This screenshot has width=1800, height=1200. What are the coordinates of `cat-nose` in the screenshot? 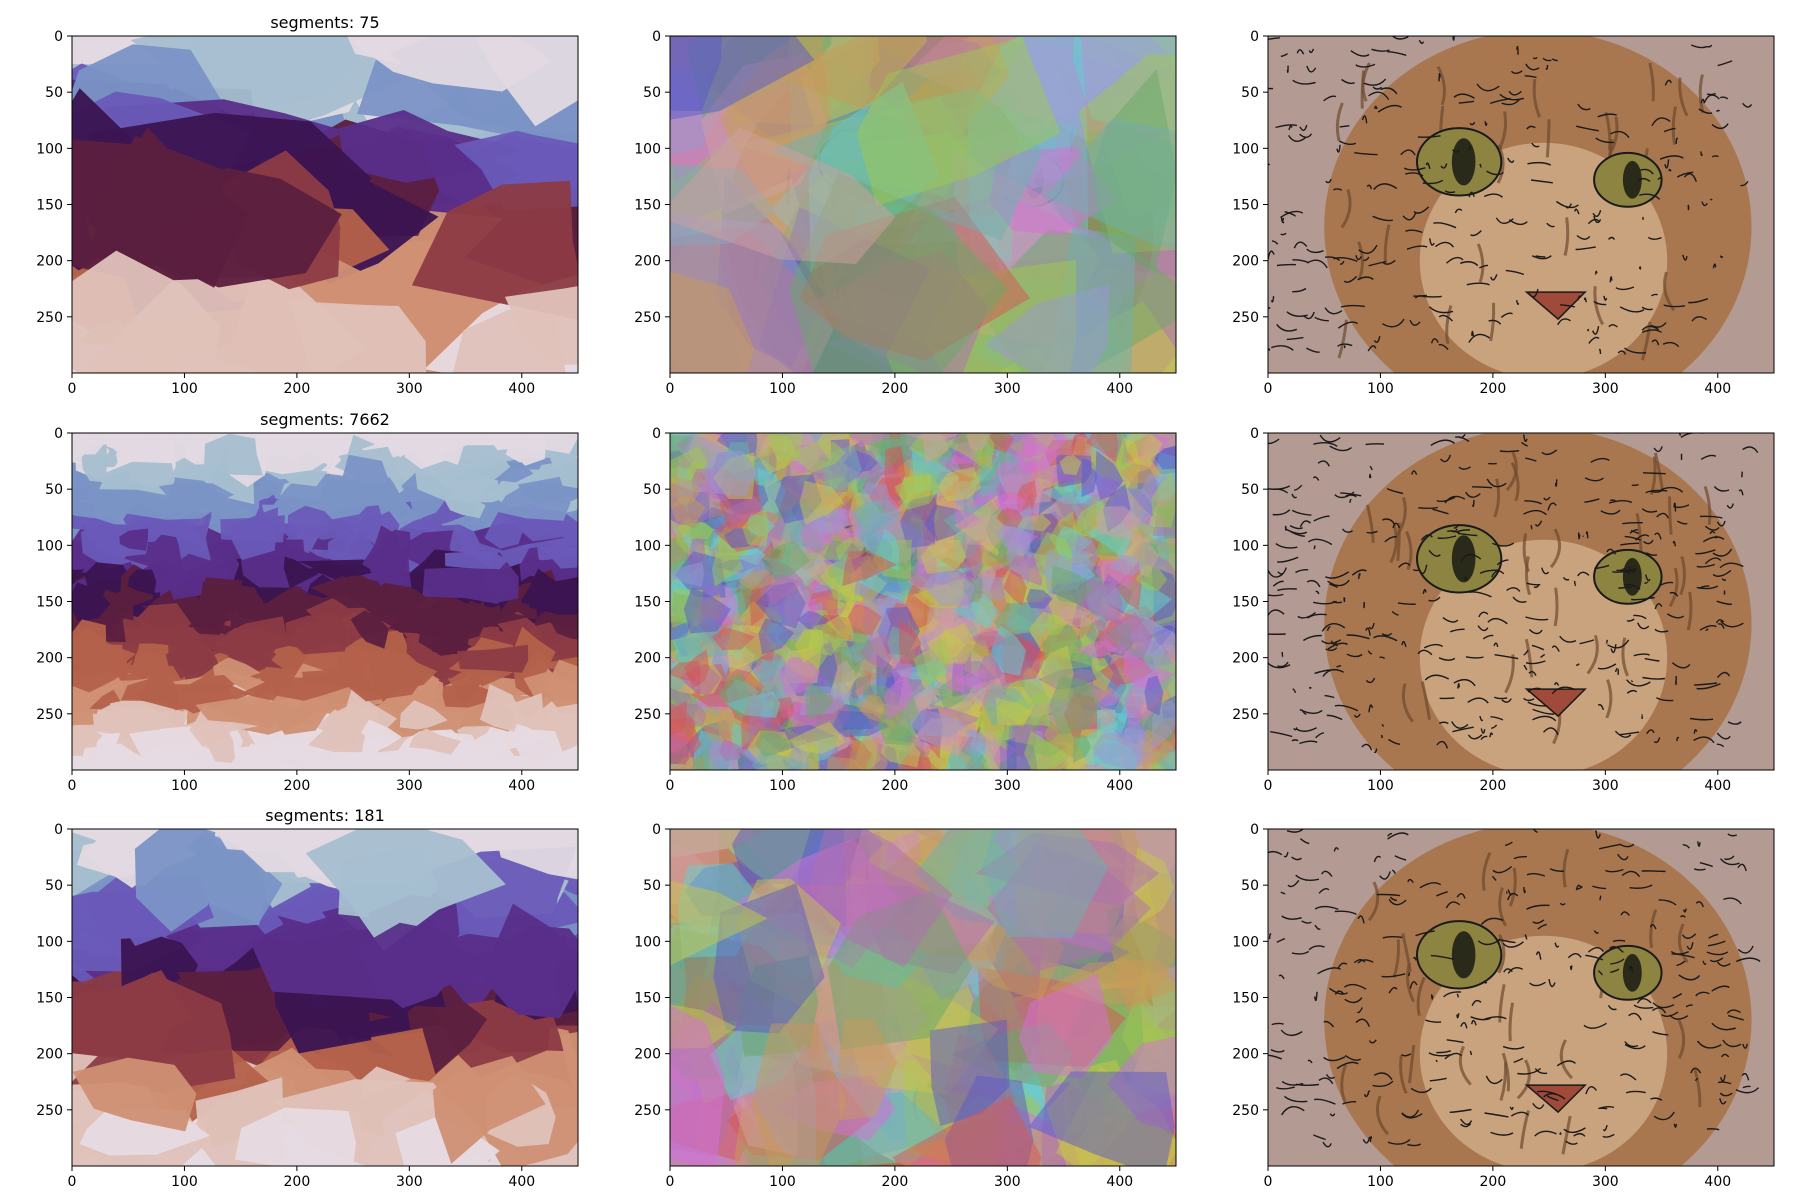 It's located at (1555, 703).